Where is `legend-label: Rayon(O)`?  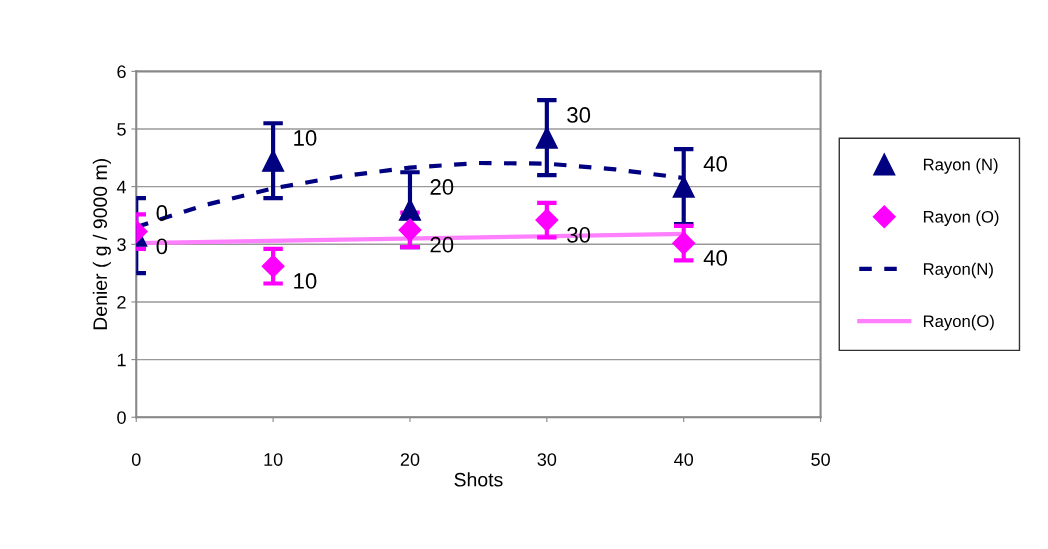
legend-label: Rayon(O) is located at coordinates (958, 322).